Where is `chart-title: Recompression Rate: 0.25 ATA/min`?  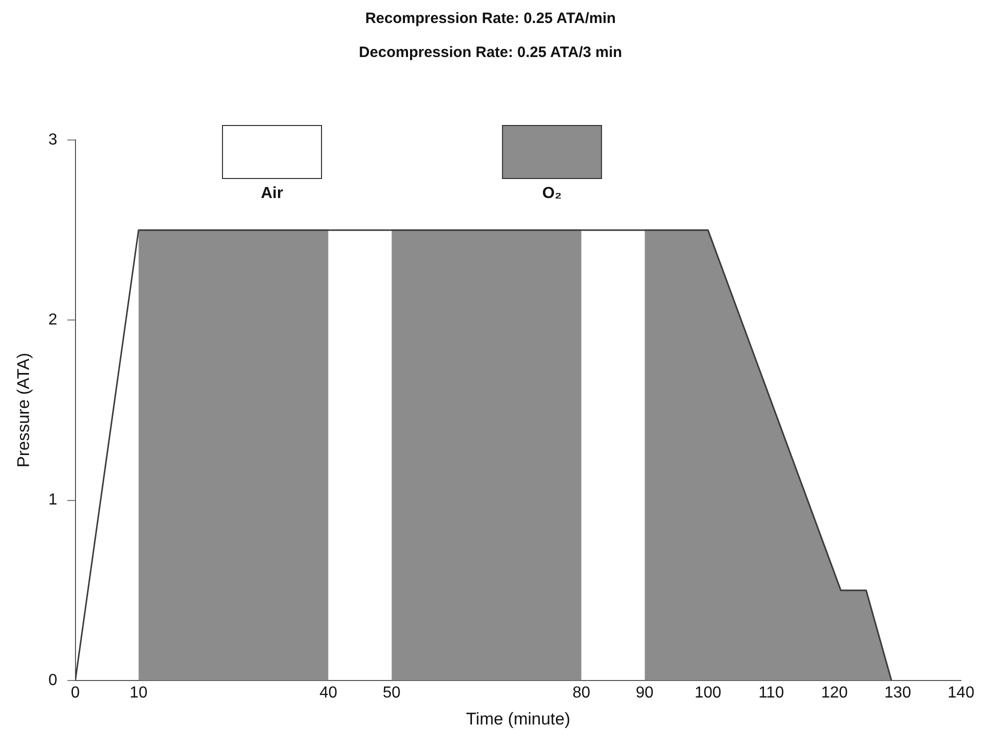
chart-title: Recompression Rate: 0.25 ATA/min is located at coordinates (490, 18).